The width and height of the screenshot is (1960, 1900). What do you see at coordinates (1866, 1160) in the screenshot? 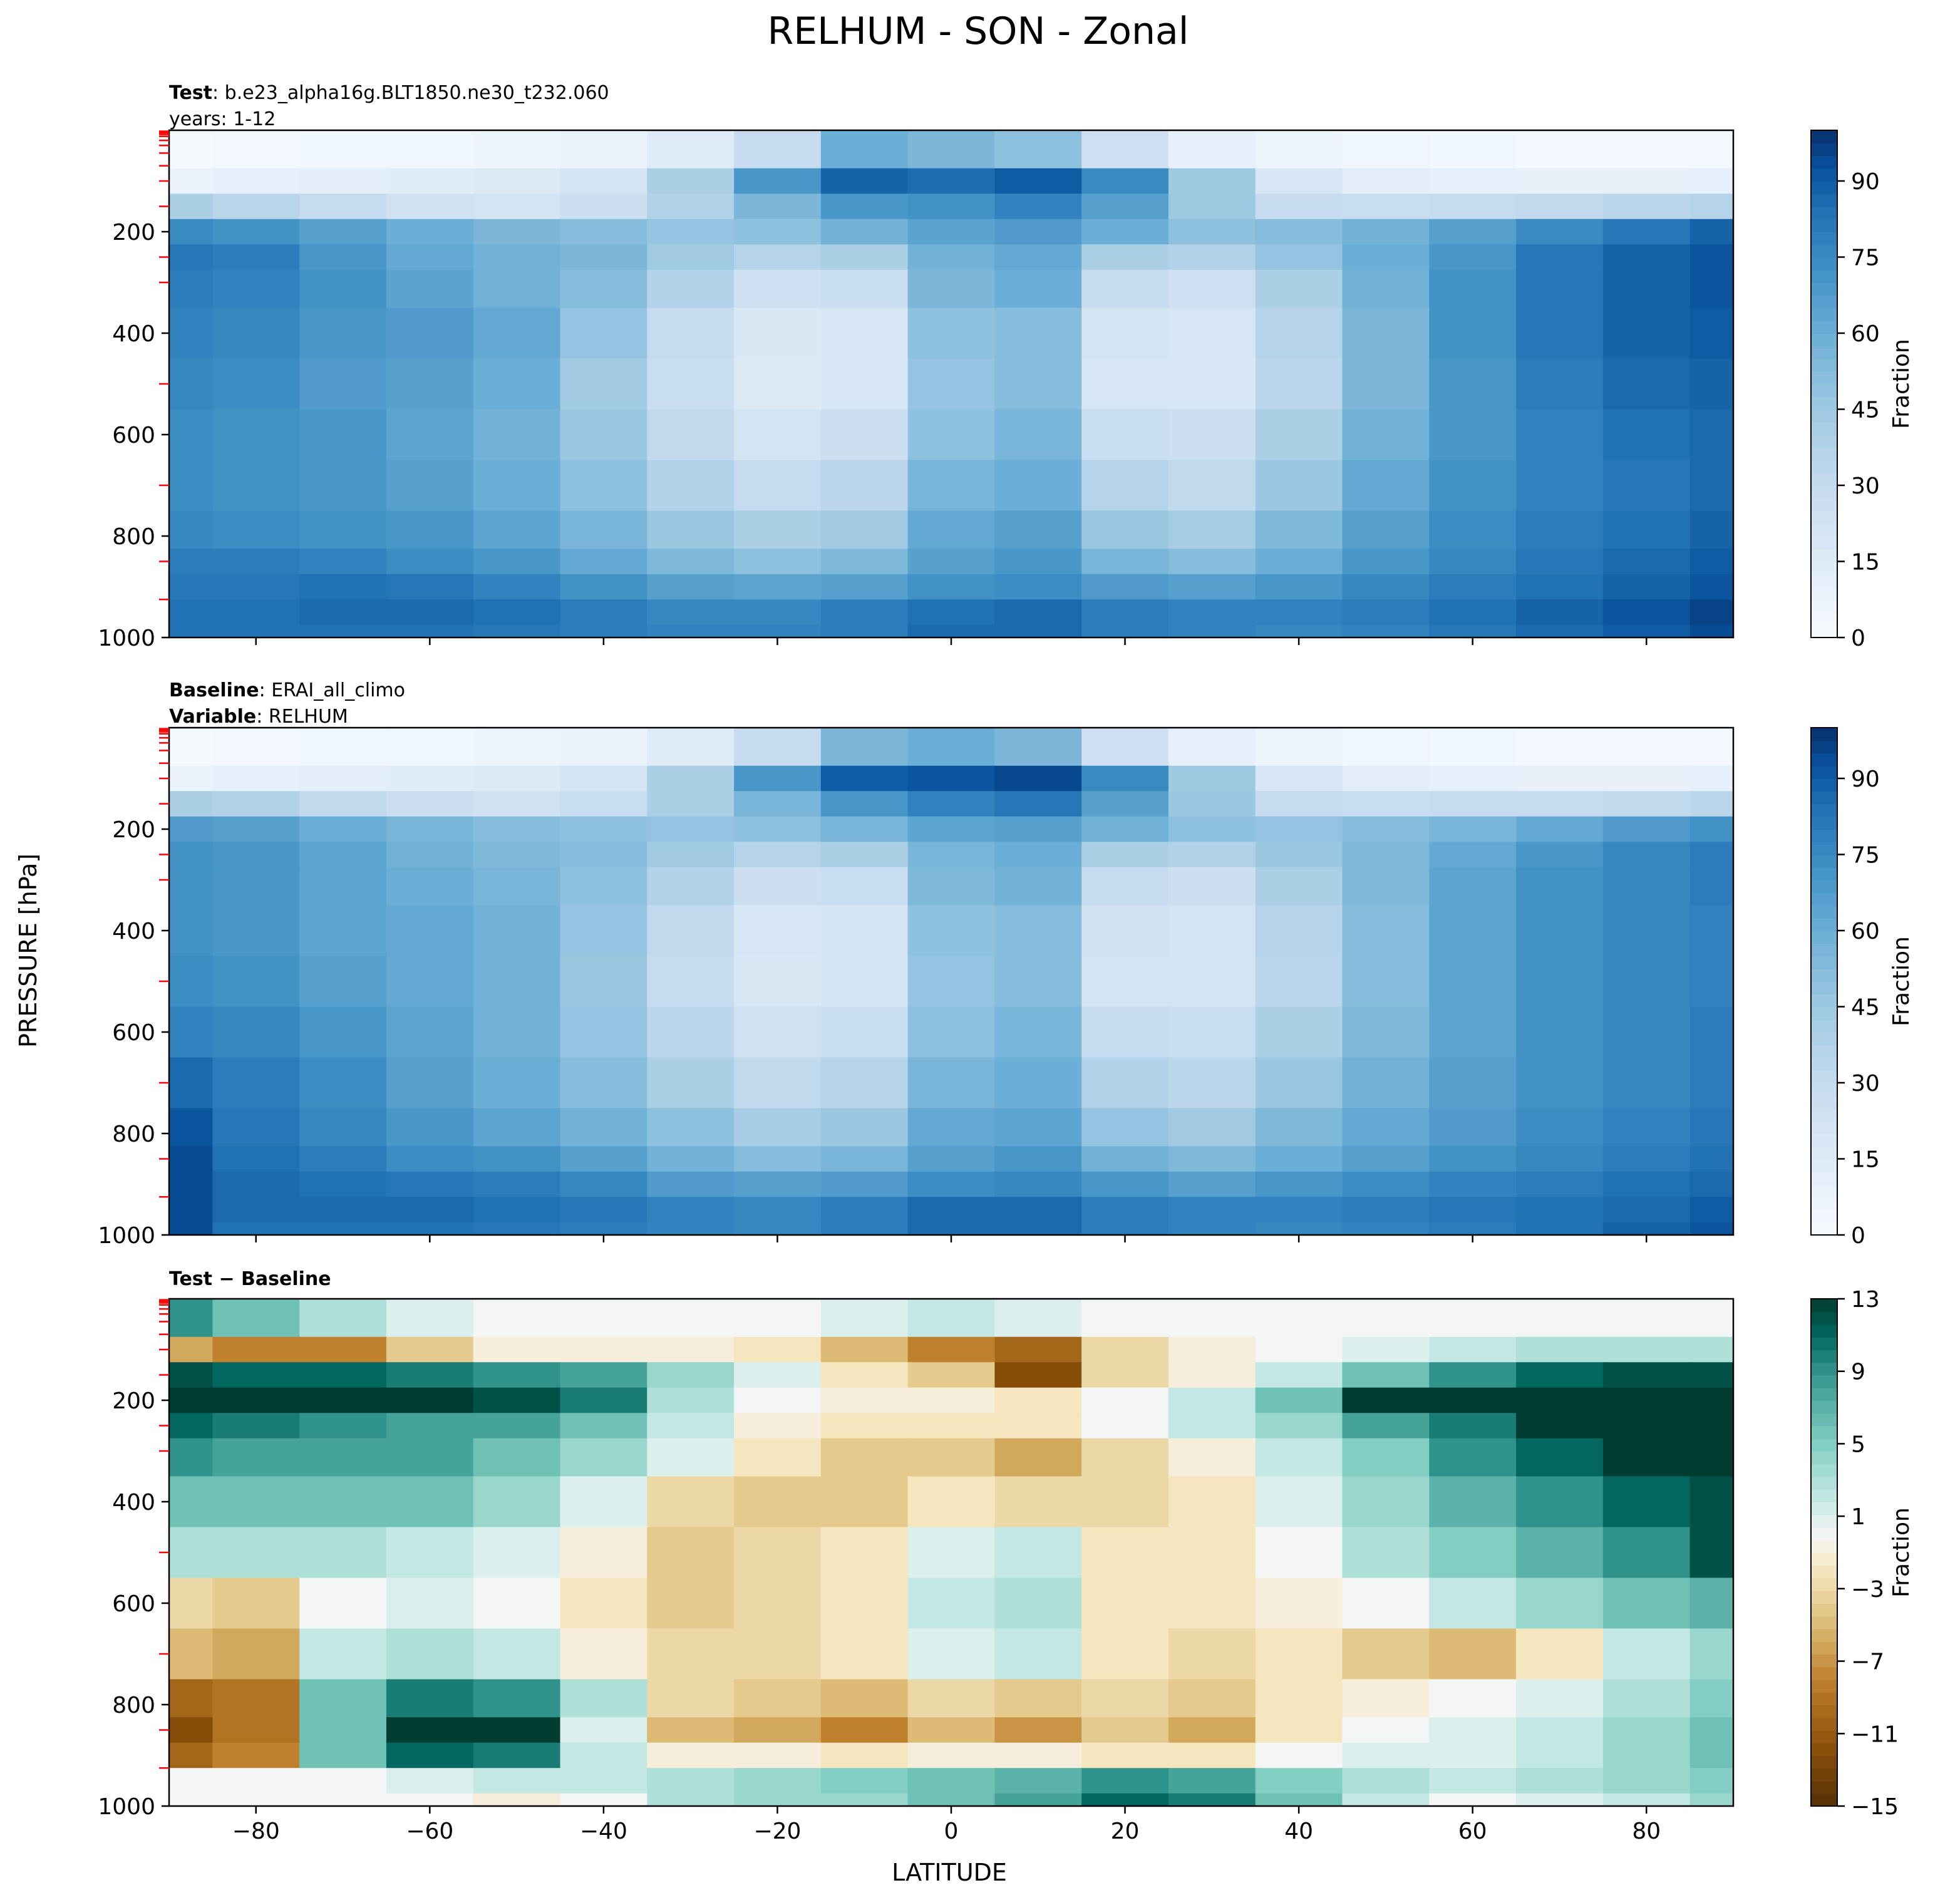
I see `colorbar-tick-label: 15` at bounding box center [1866, 1160].